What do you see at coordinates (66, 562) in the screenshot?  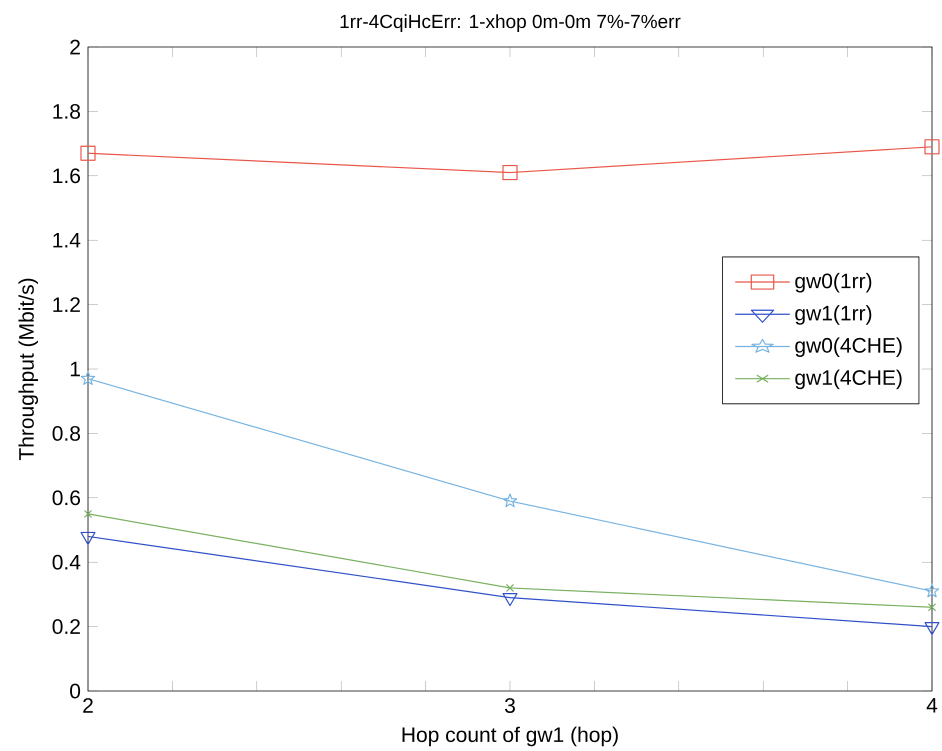 I see `y-tick-label: 0.4` at bounding box center [66, 562].